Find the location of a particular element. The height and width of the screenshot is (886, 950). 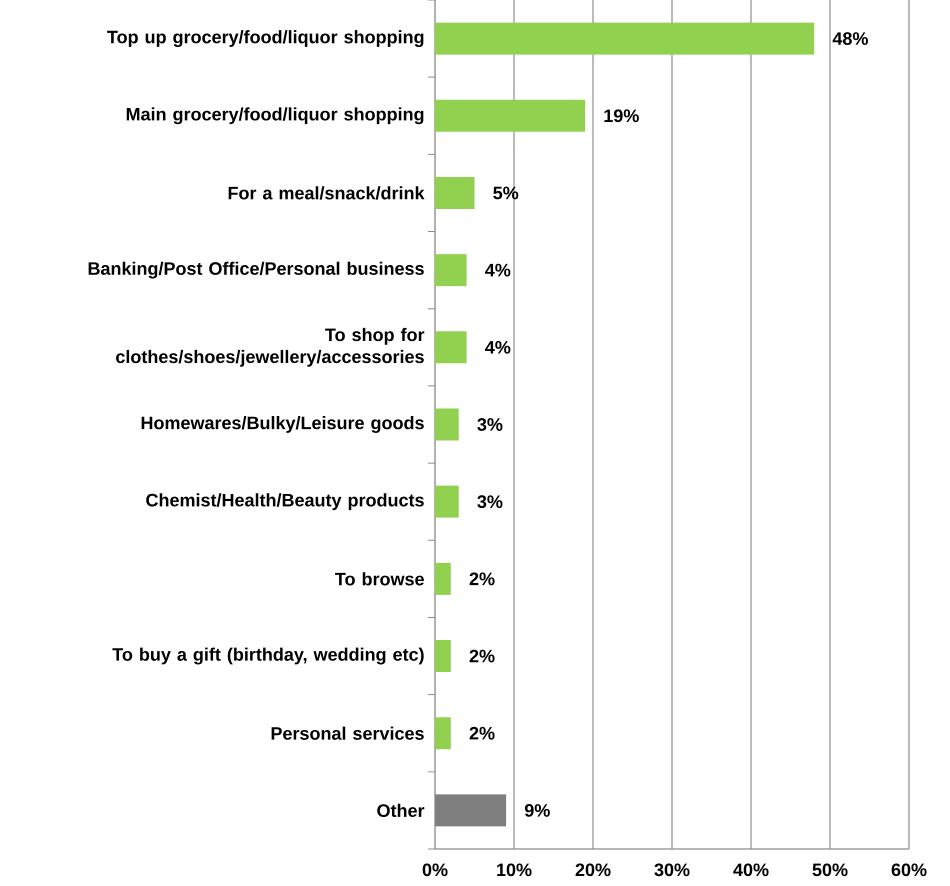

data-label: 19% is located at coordinates (621, 115).